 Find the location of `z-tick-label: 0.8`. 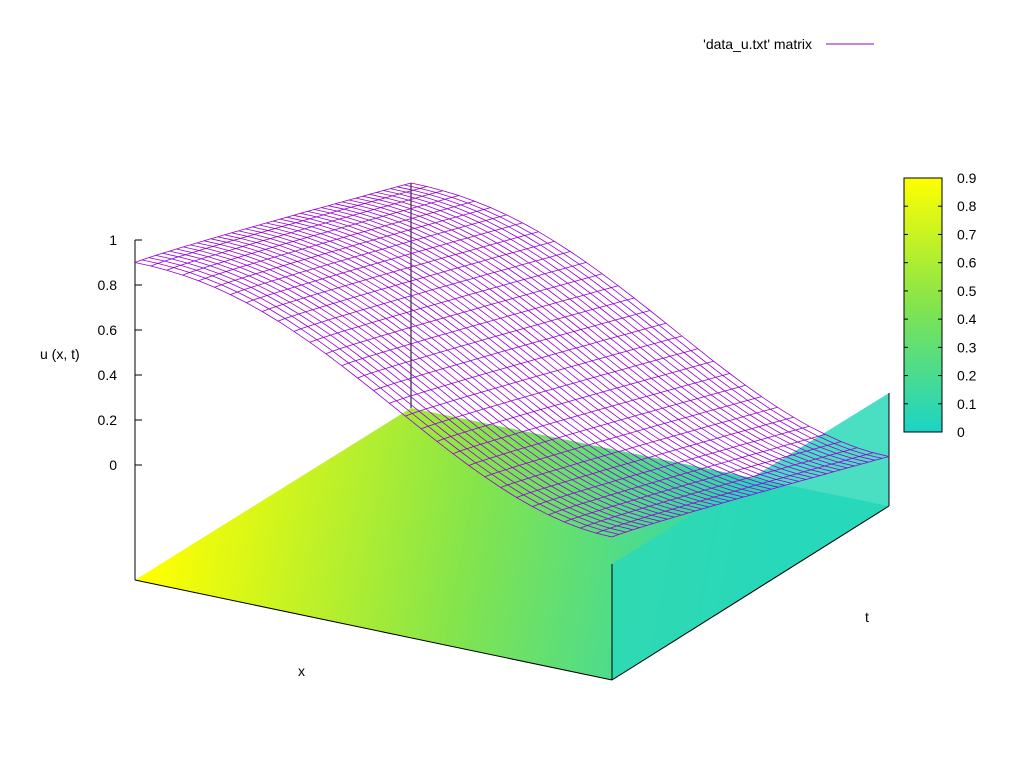

z-tick-label: 0.8 is located at coordinates (108, 285).